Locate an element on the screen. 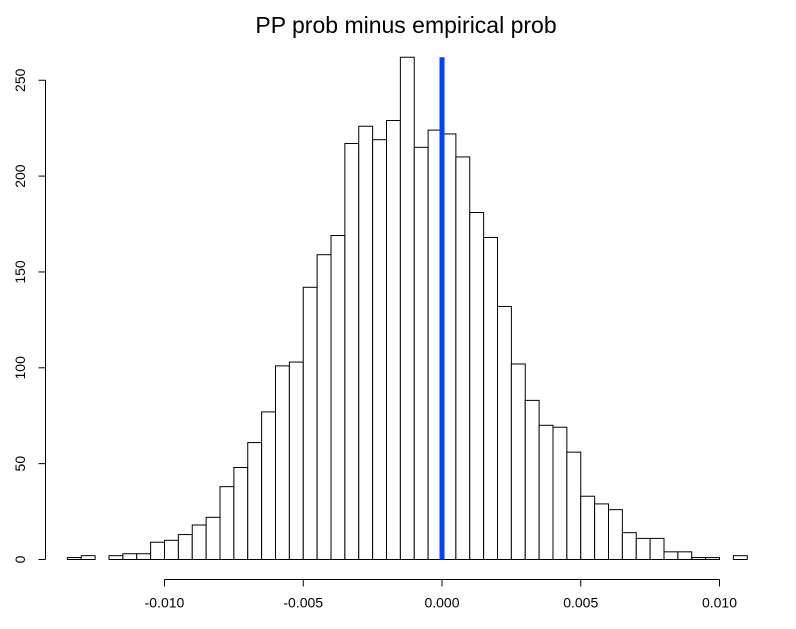  x-tick-label-2: 0.000 is located at coordinates (441, 603).